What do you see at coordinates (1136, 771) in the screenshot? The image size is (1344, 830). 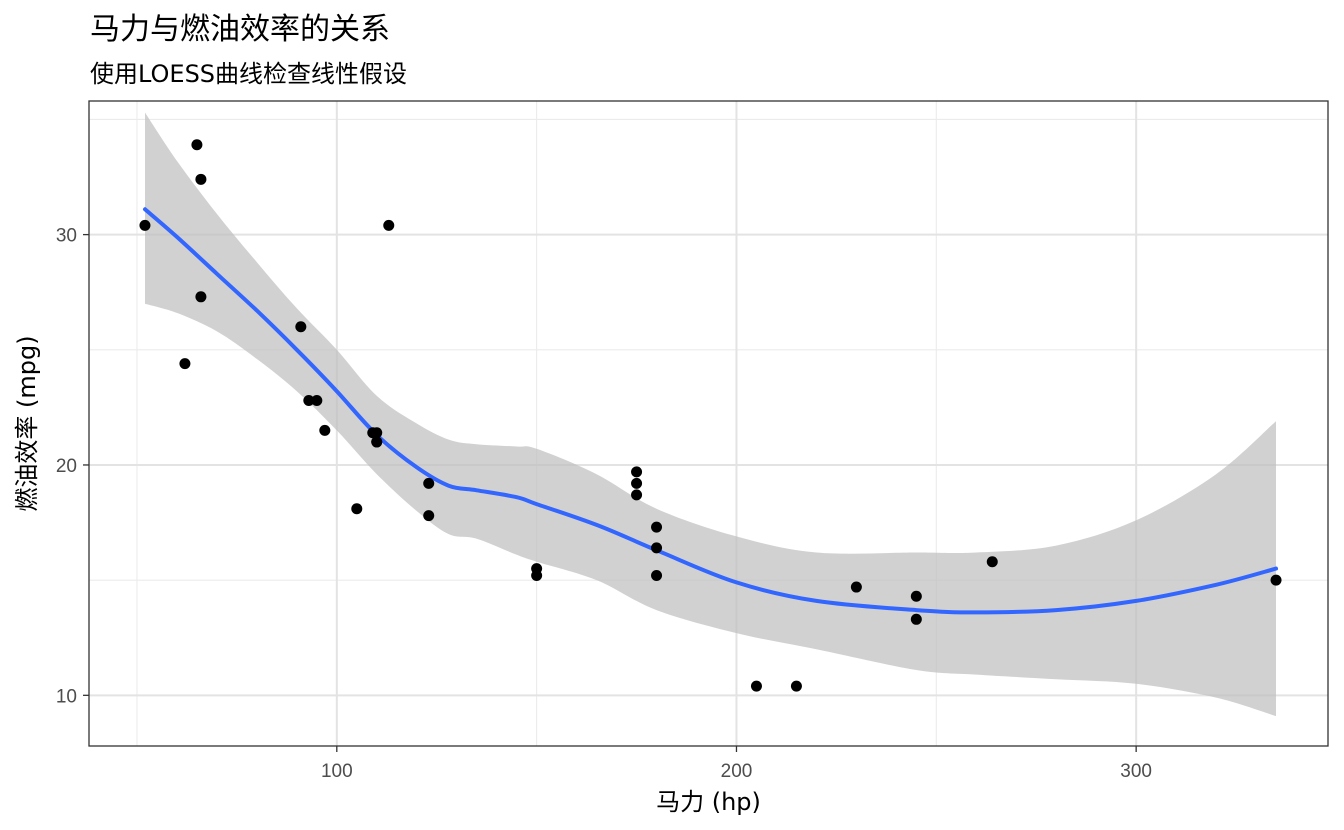 I see `x-tick-label: 300` at bounding box center [1136, 771].